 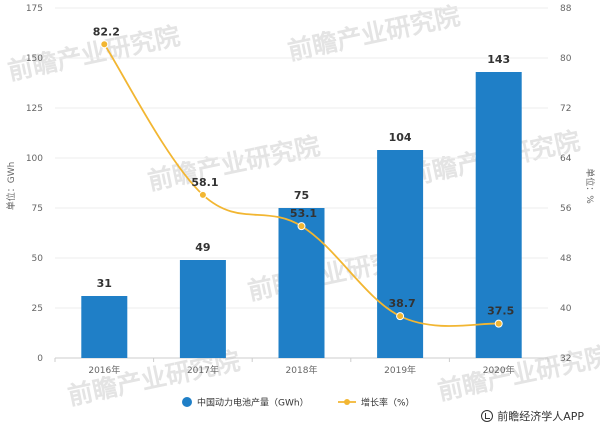 What do you see at coordinates (566, 209) in the screenshot?
I see `right-tick-label: 56` at bounding box center [566, 209].